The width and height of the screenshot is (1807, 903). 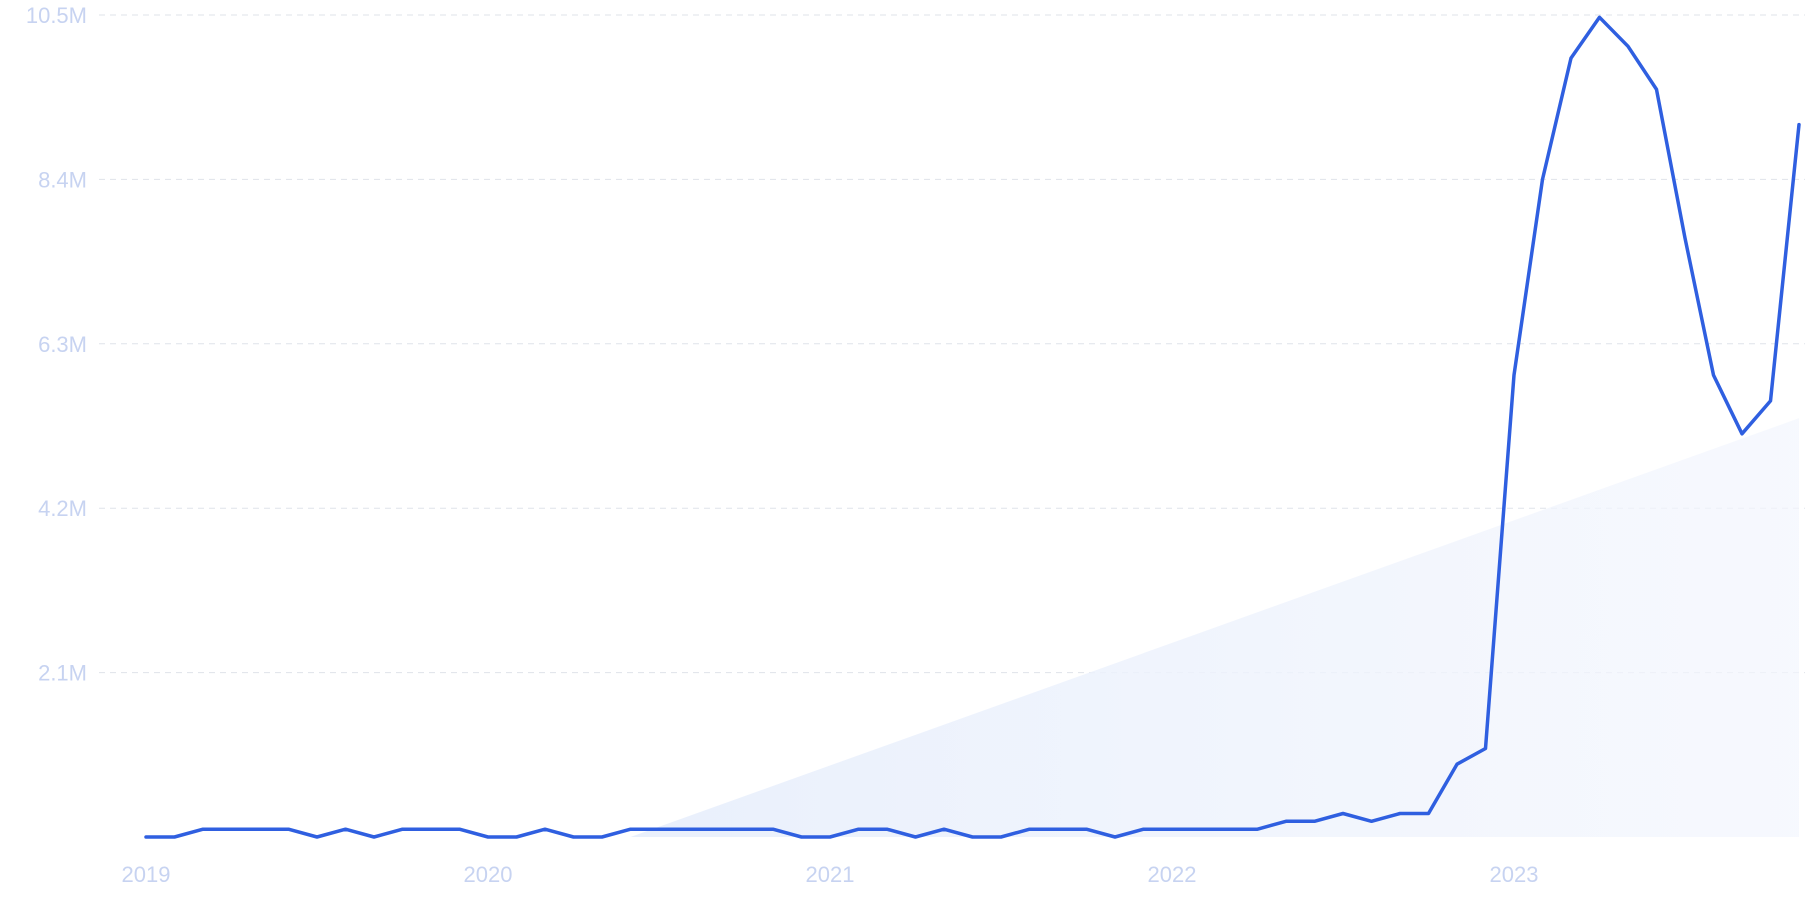 I want to click on y-axis: 10.5M 8.4M 6.3M 4.2M 2.1M, so click(x=56, y=344).